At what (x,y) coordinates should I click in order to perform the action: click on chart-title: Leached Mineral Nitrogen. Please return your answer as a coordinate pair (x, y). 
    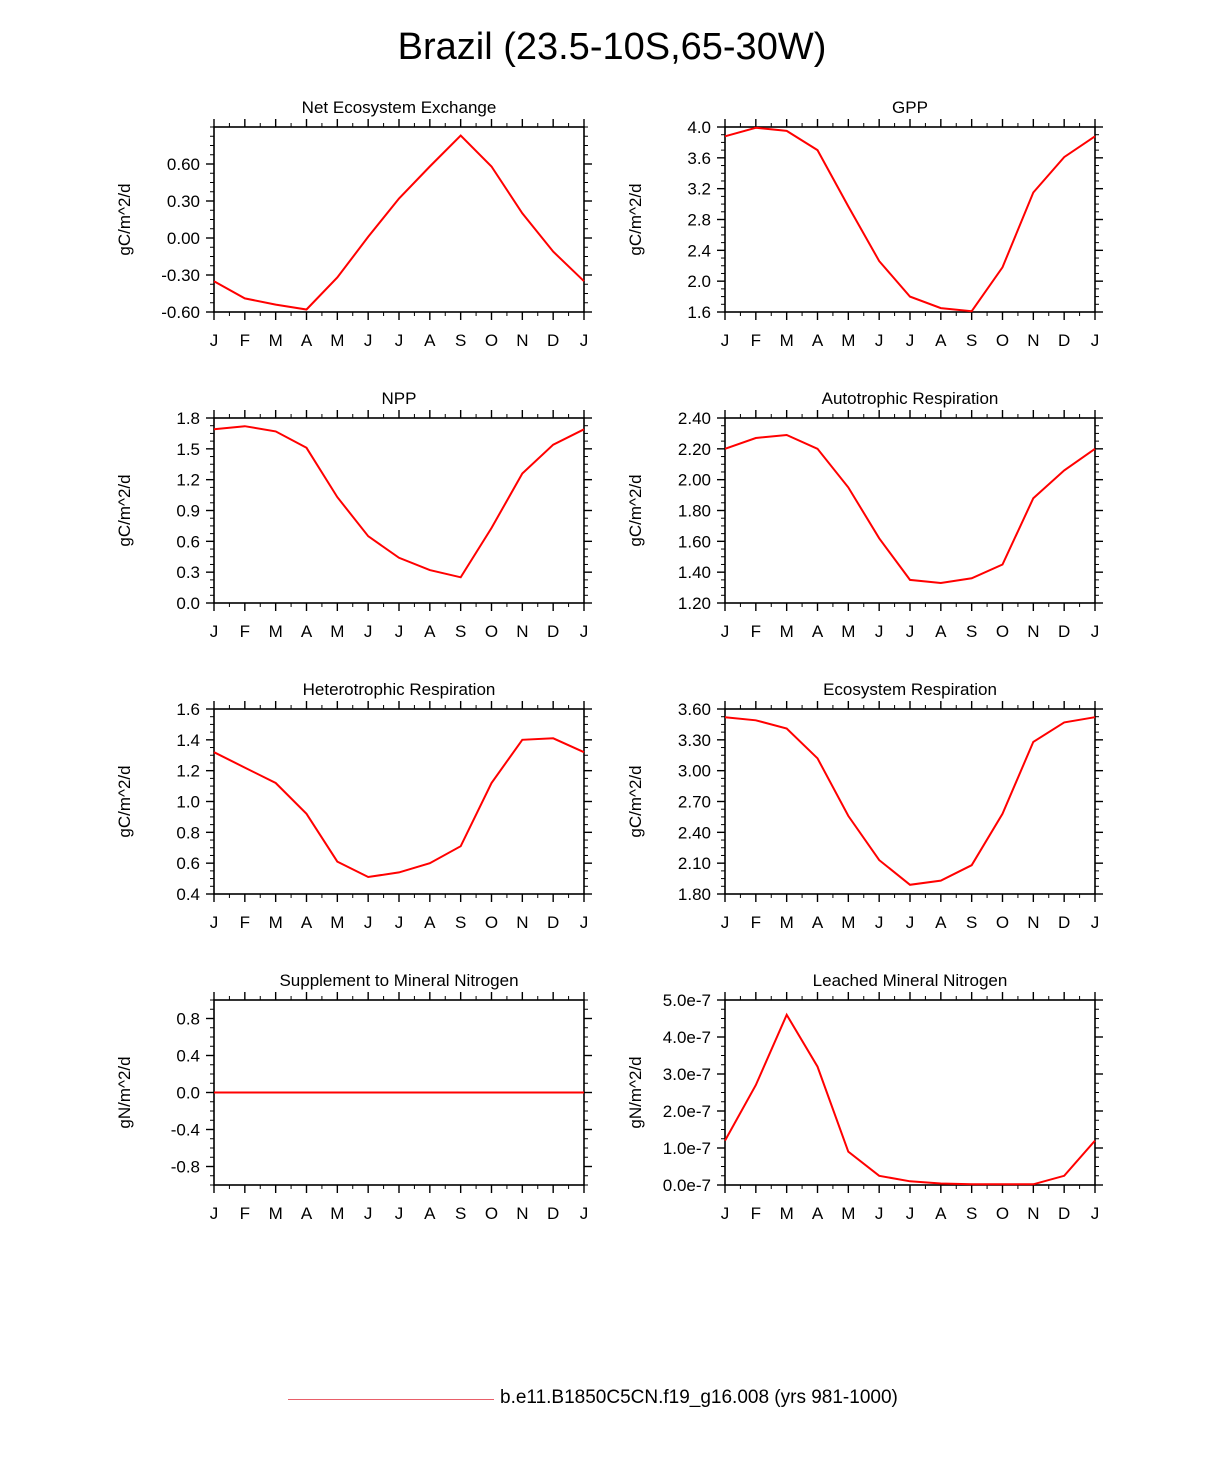
    Looking at the image, I should click on (910, 980).